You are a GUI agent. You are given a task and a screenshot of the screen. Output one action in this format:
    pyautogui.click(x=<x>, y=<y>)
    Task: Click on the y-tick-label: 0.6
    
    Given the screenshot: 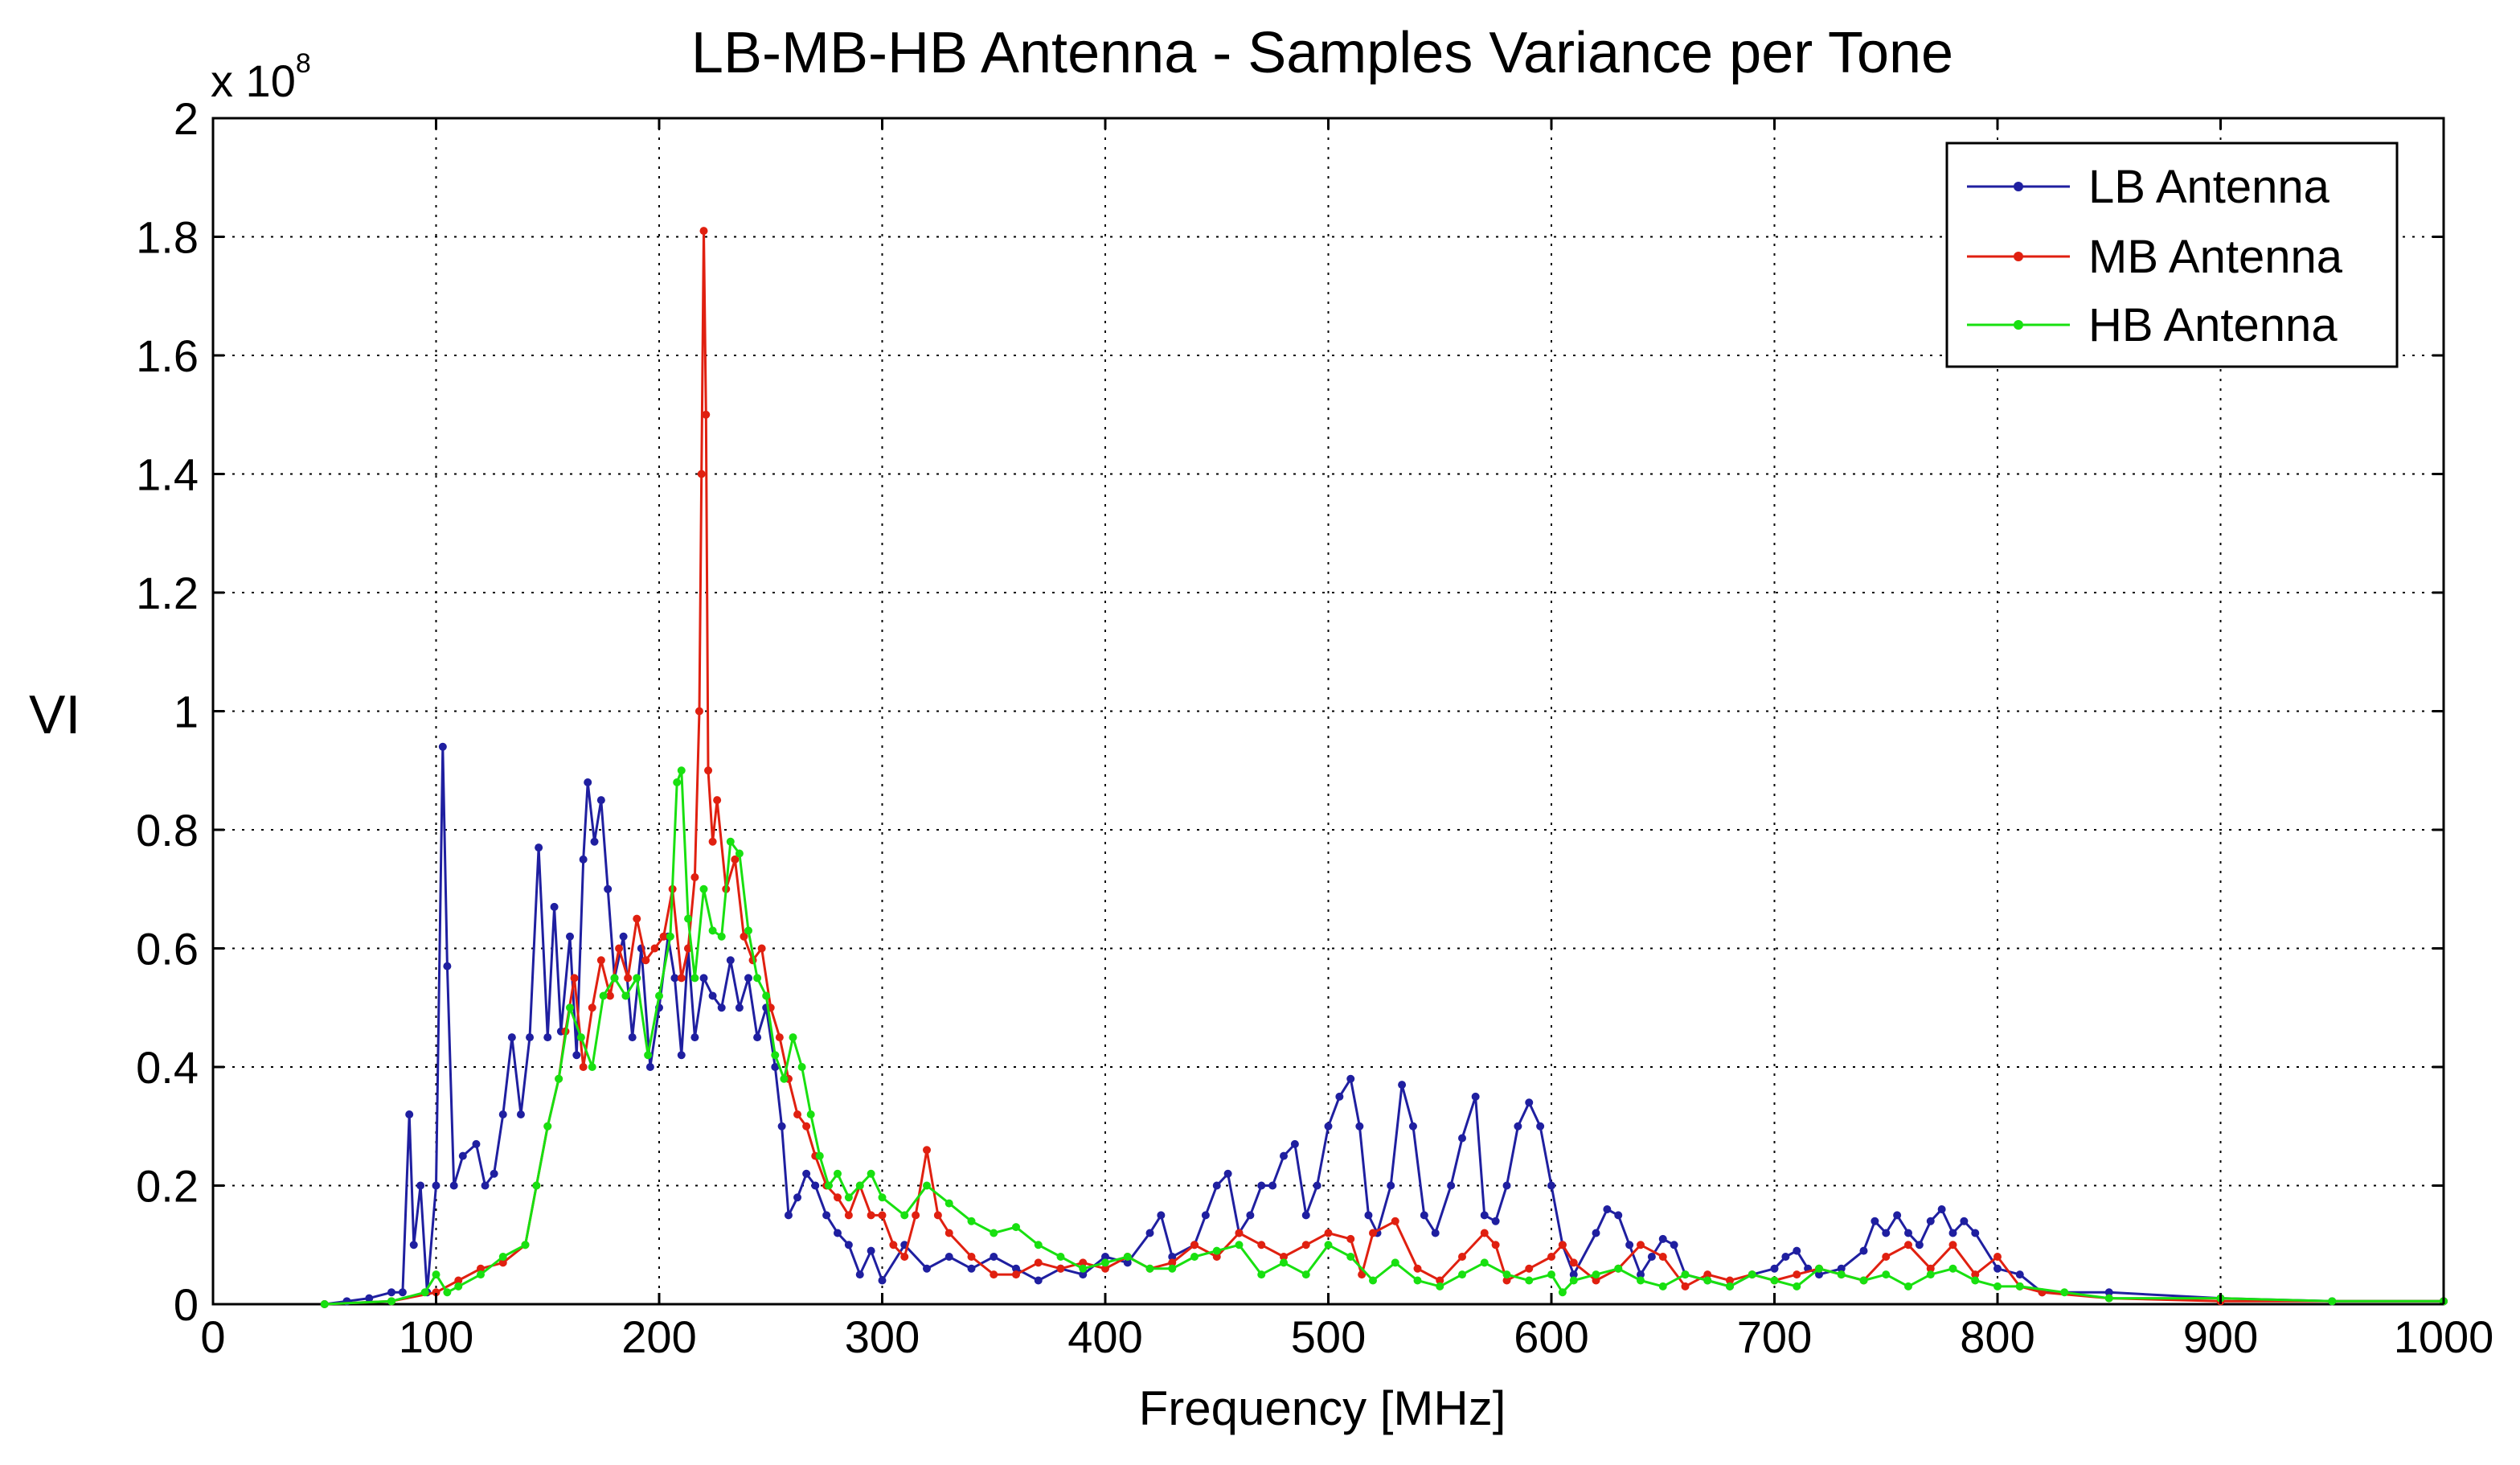 What is the action you would take?
    pyautogui.click(x=167, y=949)
    